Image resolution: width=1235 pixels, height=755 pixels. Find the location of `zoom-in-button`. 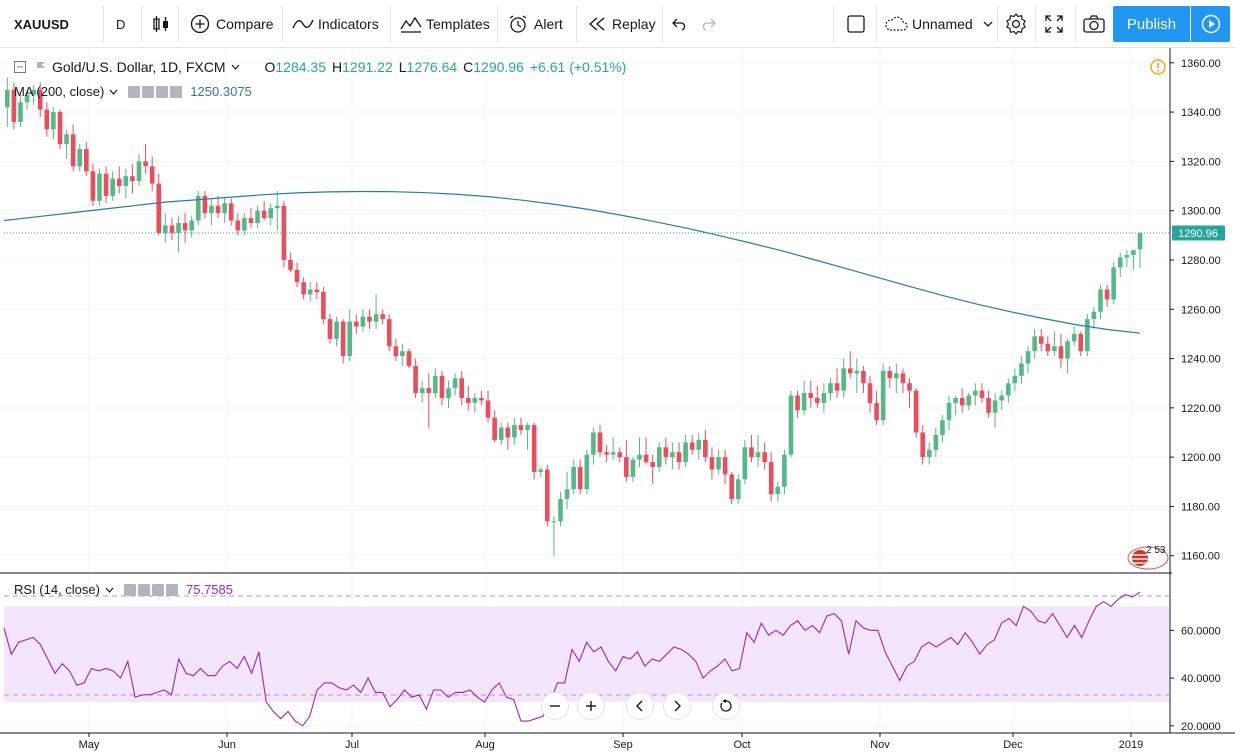

zoom-in-button is located at coordinates (591, 706).